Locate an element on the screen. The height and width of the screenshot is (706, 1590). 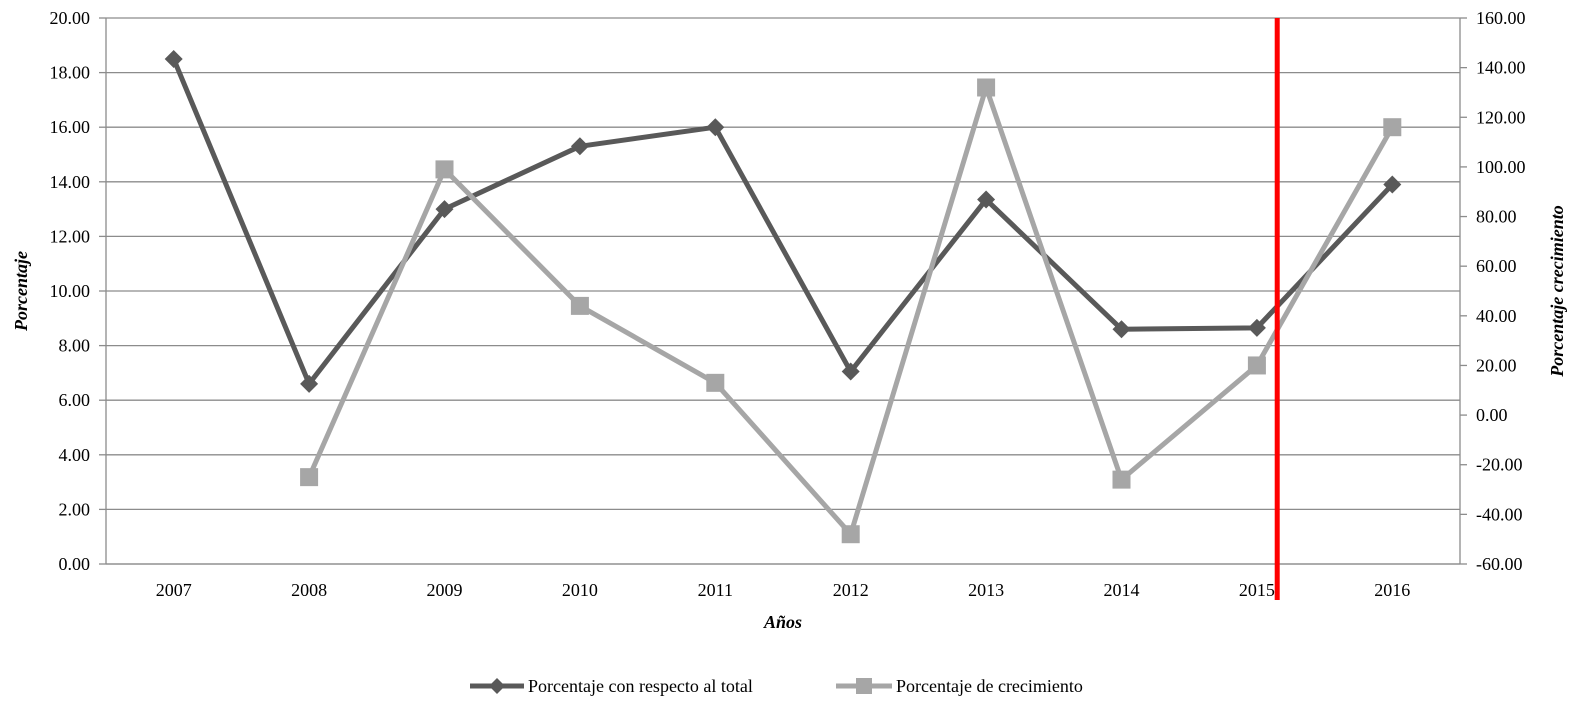
x-tick-label: 2007 is located at coordinates (174, 590).